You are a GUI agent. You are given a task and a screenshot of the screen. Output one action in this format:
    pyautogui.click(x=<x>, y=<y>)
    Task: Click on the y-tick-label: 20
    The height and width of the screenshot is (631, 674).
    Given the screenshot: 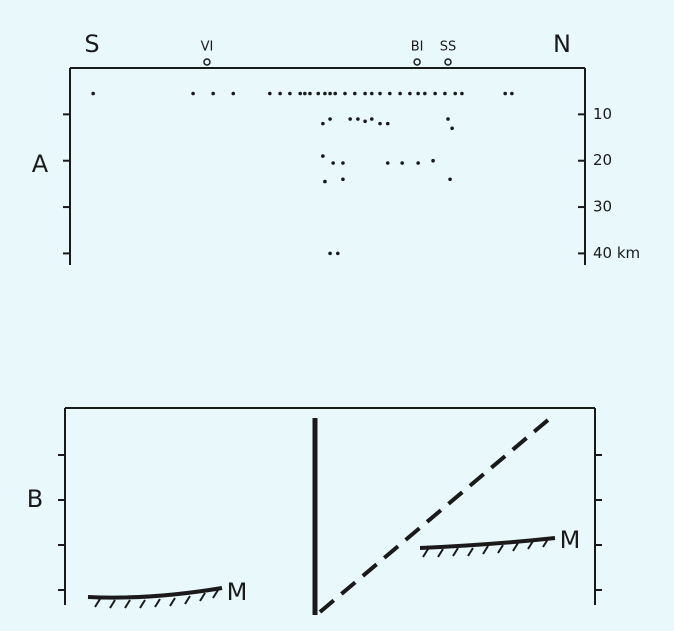 What is the action you would take?
    pyautogui.click(x=602, y=160)
    